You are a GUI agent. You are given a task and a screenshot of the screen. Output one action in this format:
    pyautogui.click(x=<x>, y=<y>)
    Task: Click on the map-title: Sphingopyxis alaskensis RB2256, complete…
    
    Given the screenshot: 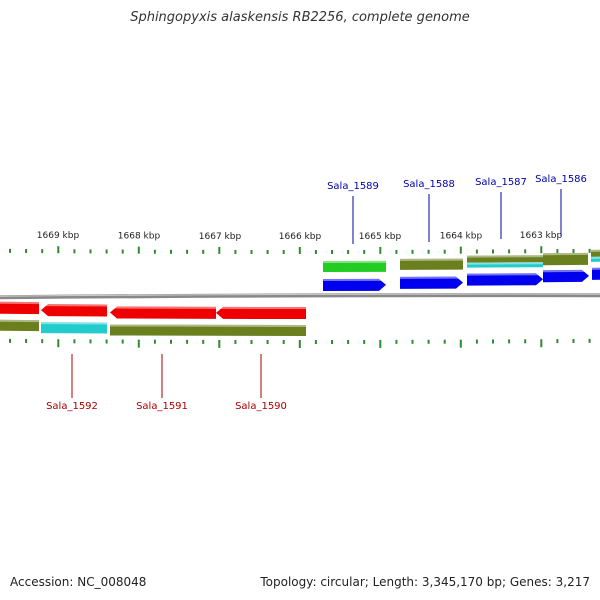 What is the action you would take?
    pyautogui.click(x=300, y=17)
    